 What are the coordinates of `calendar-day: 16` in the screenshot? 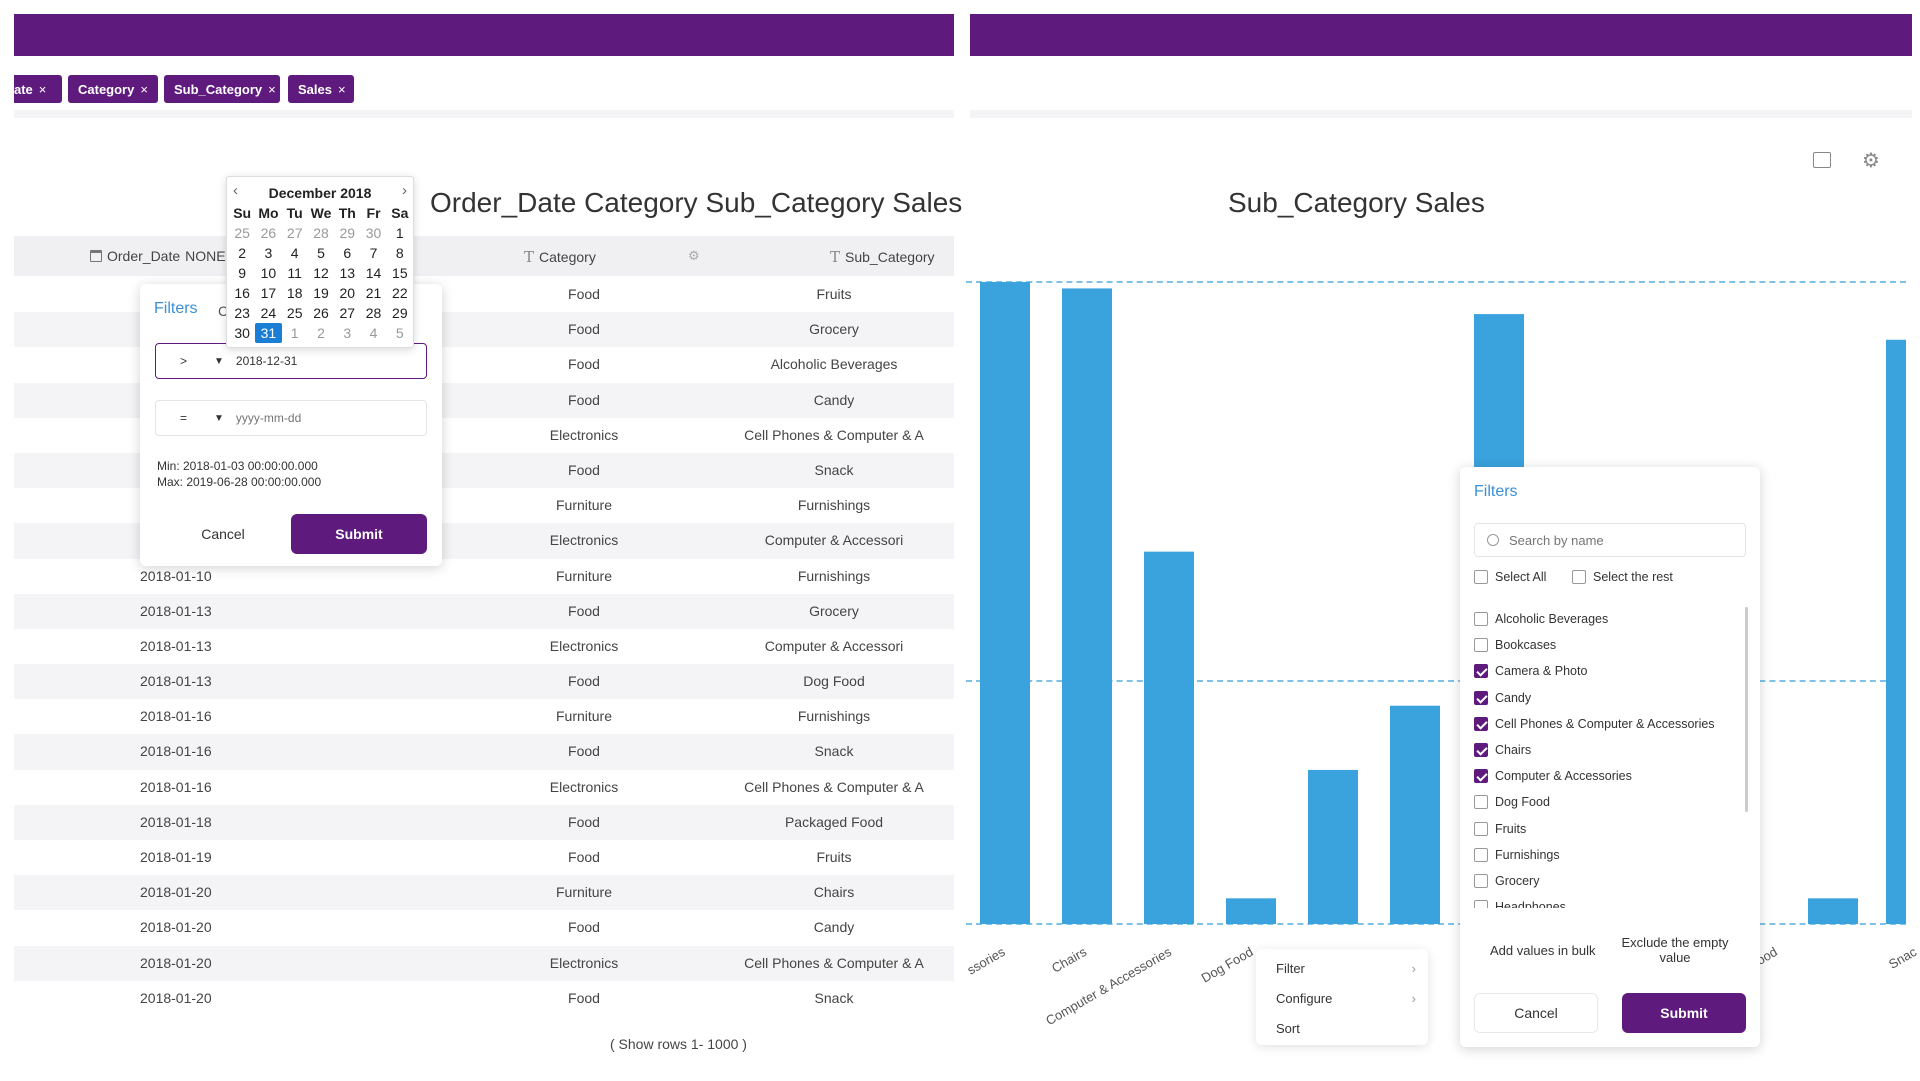 It's located at (242, 293).